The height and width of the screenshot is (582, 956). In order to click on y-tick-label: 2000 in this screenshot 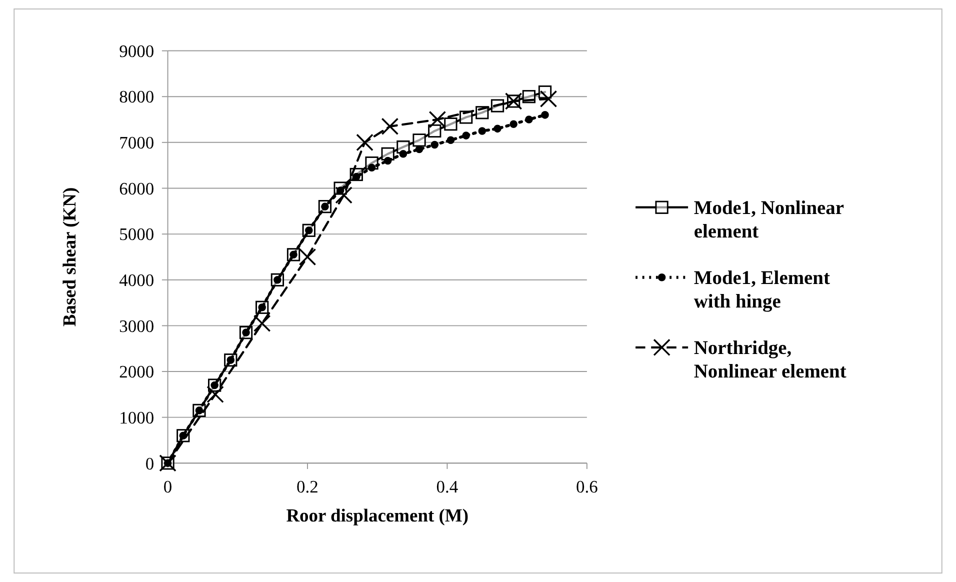, I will do `click(136, 372)`.